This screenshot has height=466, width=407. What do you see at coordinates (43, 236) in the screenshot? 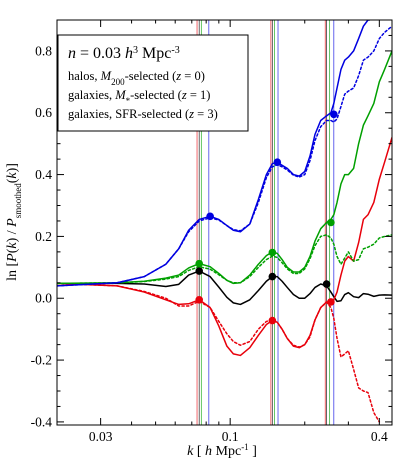
I see `y-tick-label: 0.2` at bounding box center [43, 236].